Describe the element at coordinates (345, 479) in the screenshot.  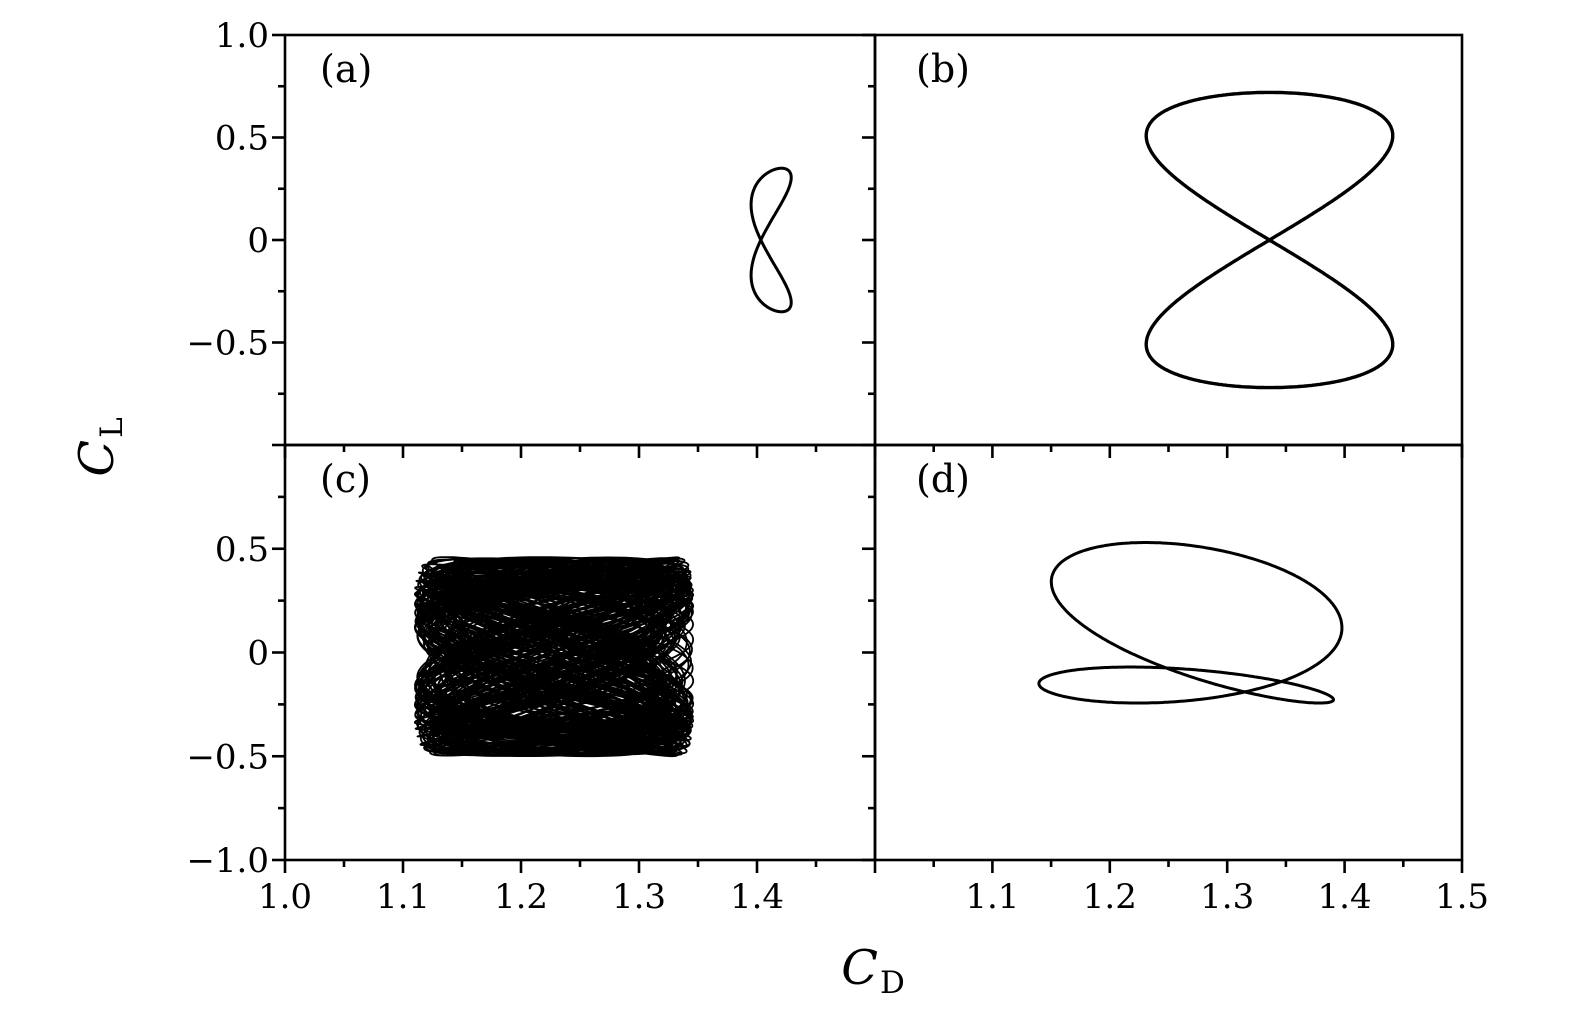
I see `panel-label-c: (c)` at that location.